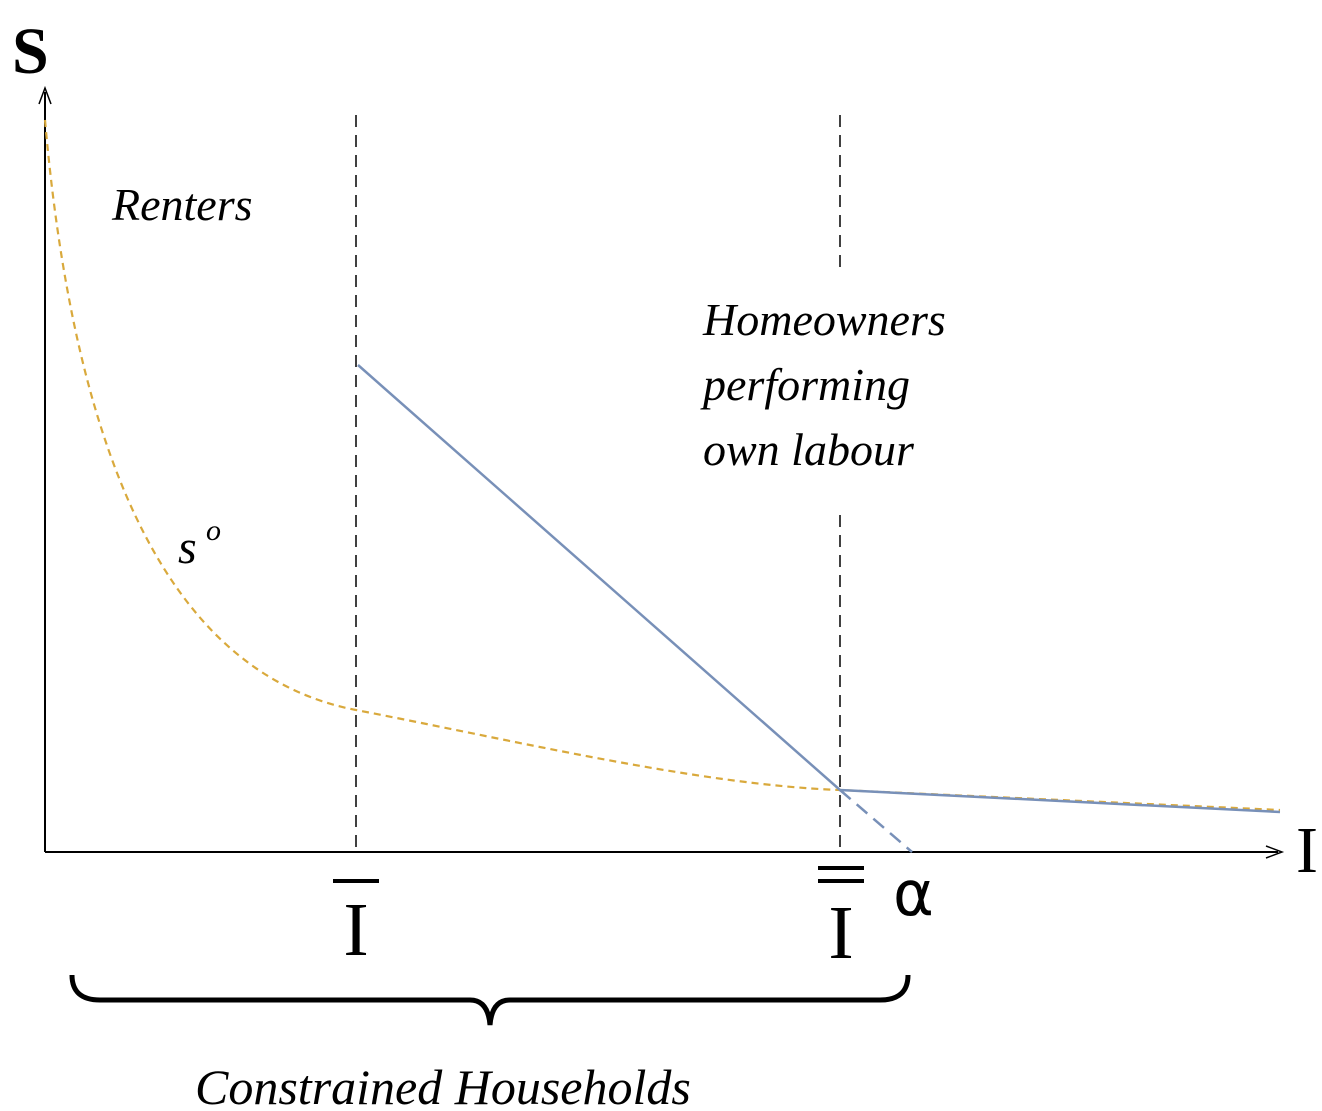  What do you see at coordinates (45, 95) in the screenshot?
I see `y-arrow` at bounding box center [45, 95].